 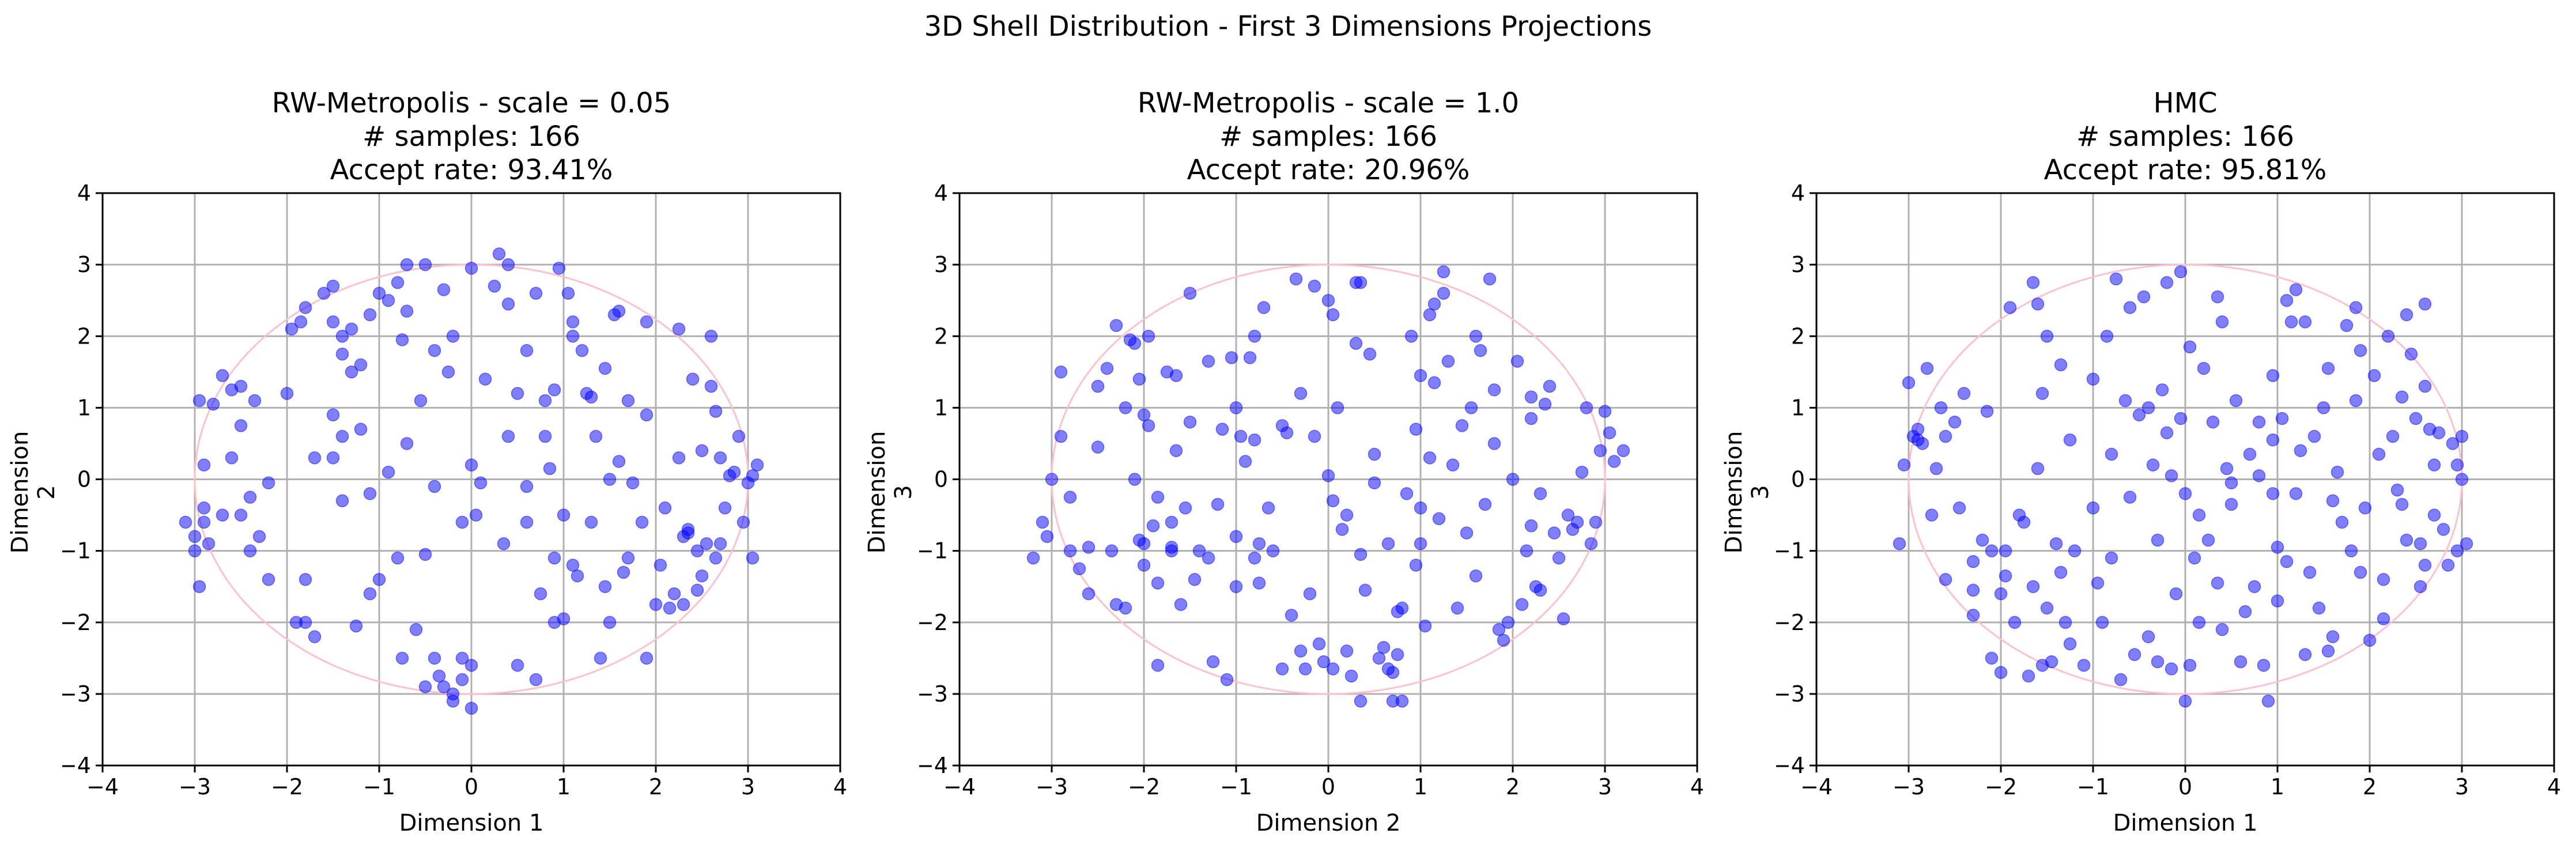 I want to click on panel-1-title-line-2: # samples: 166, so click(x=471, y=136).